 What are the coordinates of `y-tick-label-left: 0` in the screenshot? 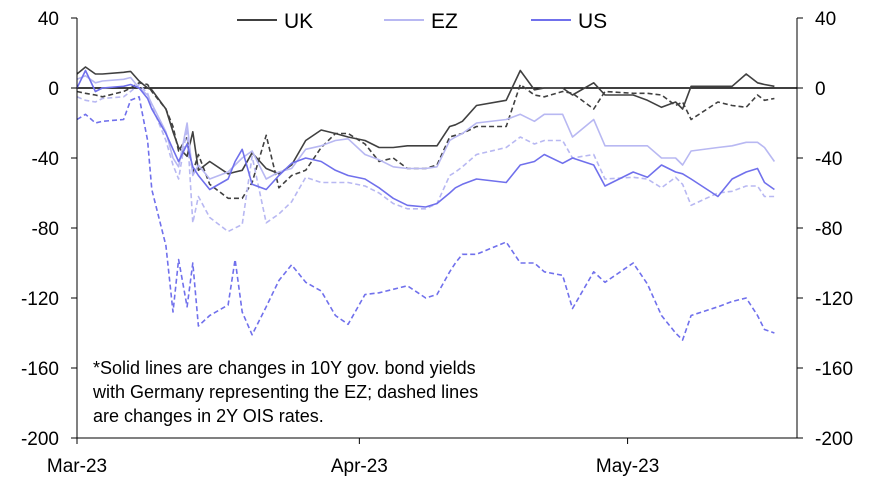 It's located at (53, 89).